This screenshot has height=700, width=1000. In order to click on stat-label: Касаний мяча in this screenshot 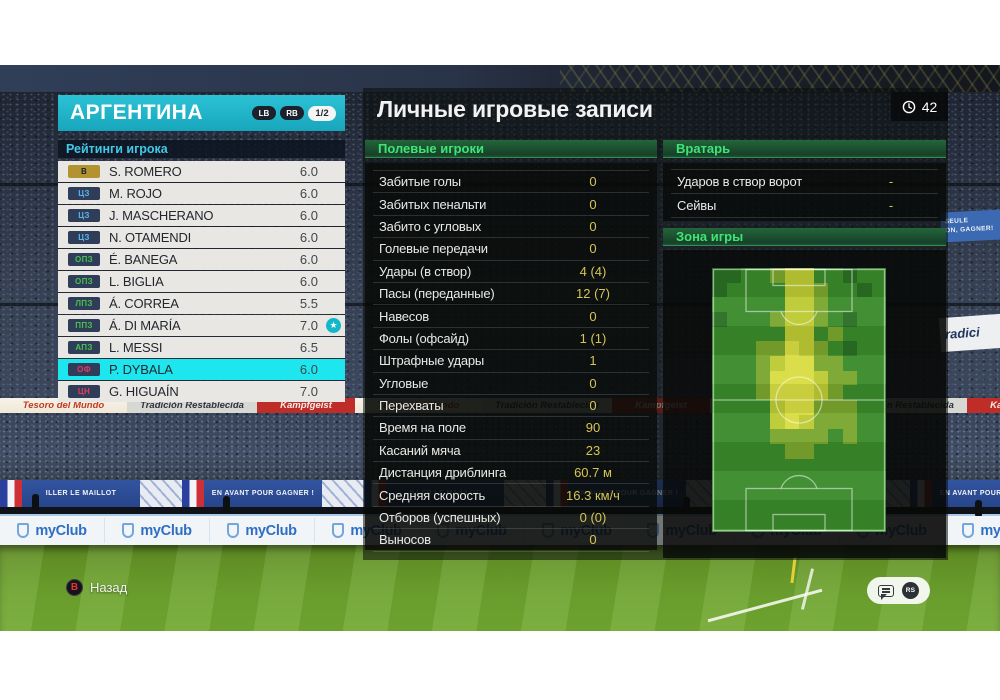, I will do `click(420, 450)`.